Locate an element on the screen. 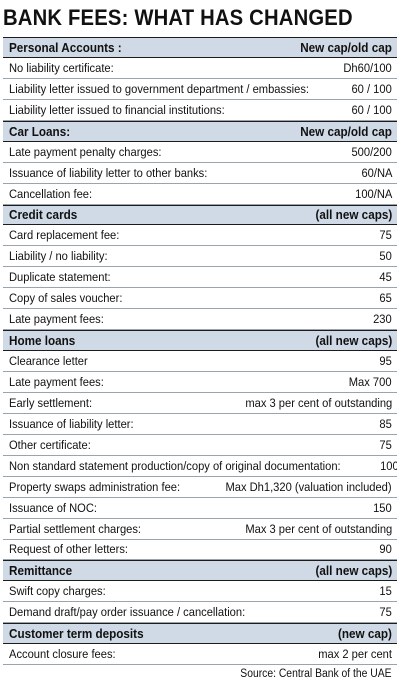  fee-label: Early settlement: is located at coordinates (51, 402).